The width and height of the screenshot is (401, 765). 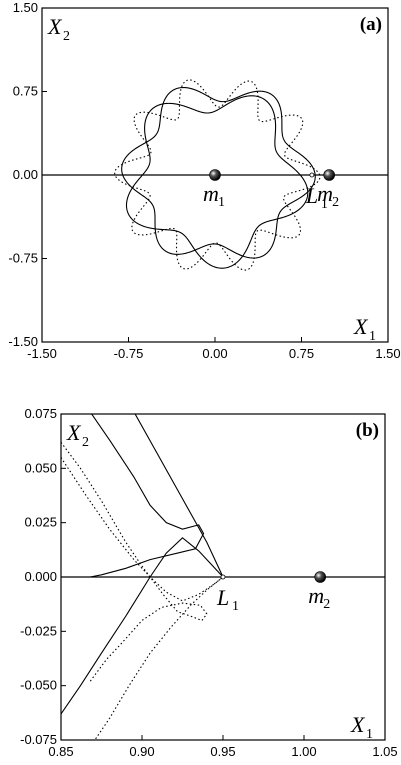 I want to click on y-tick-label: -0.075, so click(x=38, y=739).